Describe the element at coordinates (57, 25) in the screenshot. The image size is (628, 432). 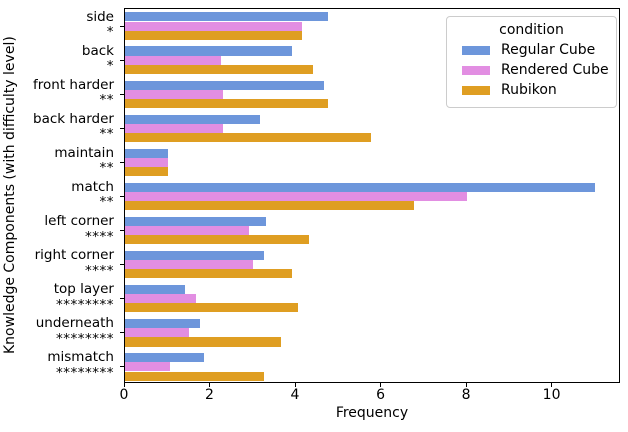
I see `y-tick-label-side: side *` at that location.